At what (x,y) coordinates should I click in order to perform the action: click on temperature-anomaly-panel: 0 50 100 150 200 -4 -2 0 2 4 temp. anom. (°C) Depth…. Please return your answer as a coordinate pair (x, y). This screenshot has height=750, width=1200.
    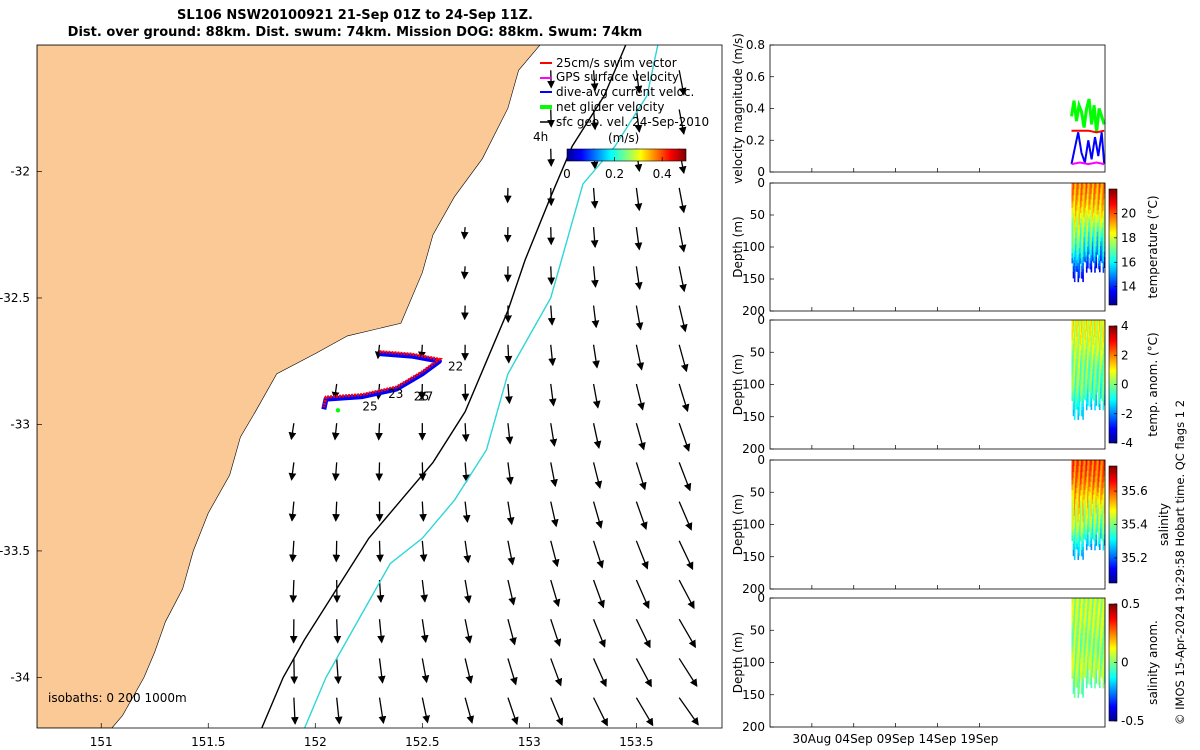
    Looking at the image, I should click on (945, 384).